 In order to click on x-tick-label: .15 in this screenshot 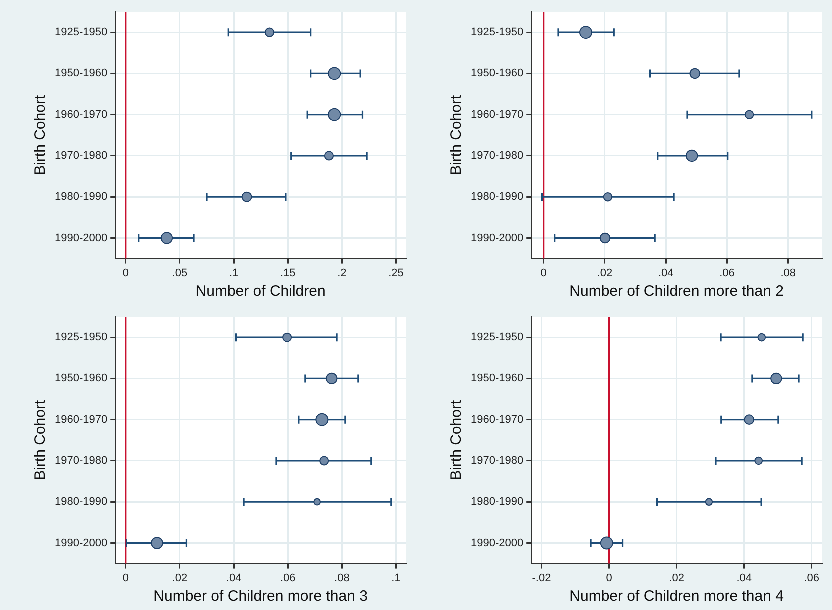, I will do `click(288, 273)`.